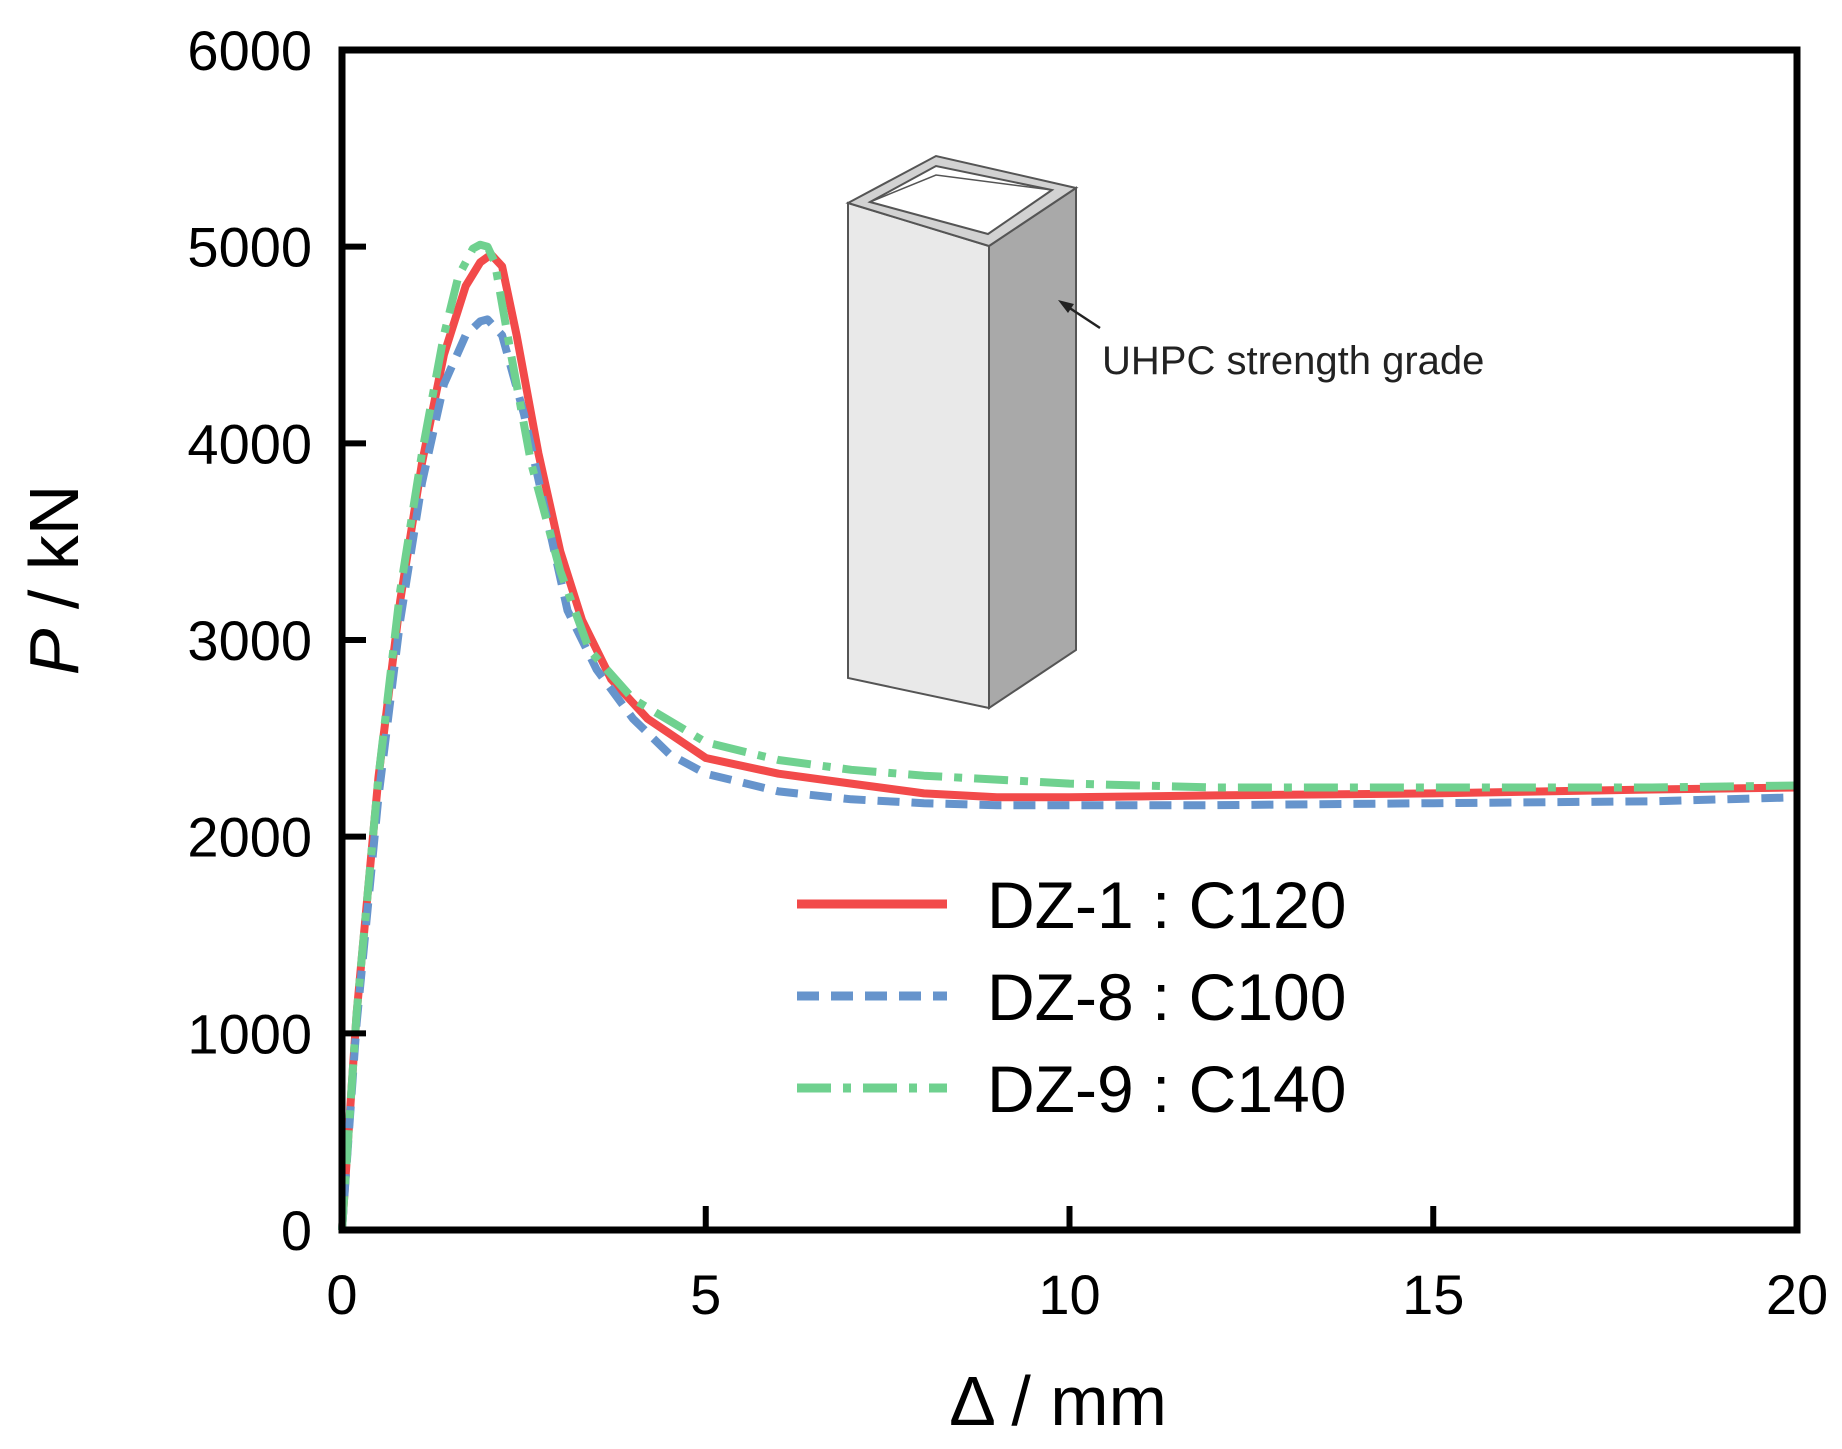 This screenshot has height=1449, width=1842. What do you see at coordinates (1166, 905) in the screenshot?
I see `legend-label-1: DZ-1 : C120` at bounding box center [1166, 905].